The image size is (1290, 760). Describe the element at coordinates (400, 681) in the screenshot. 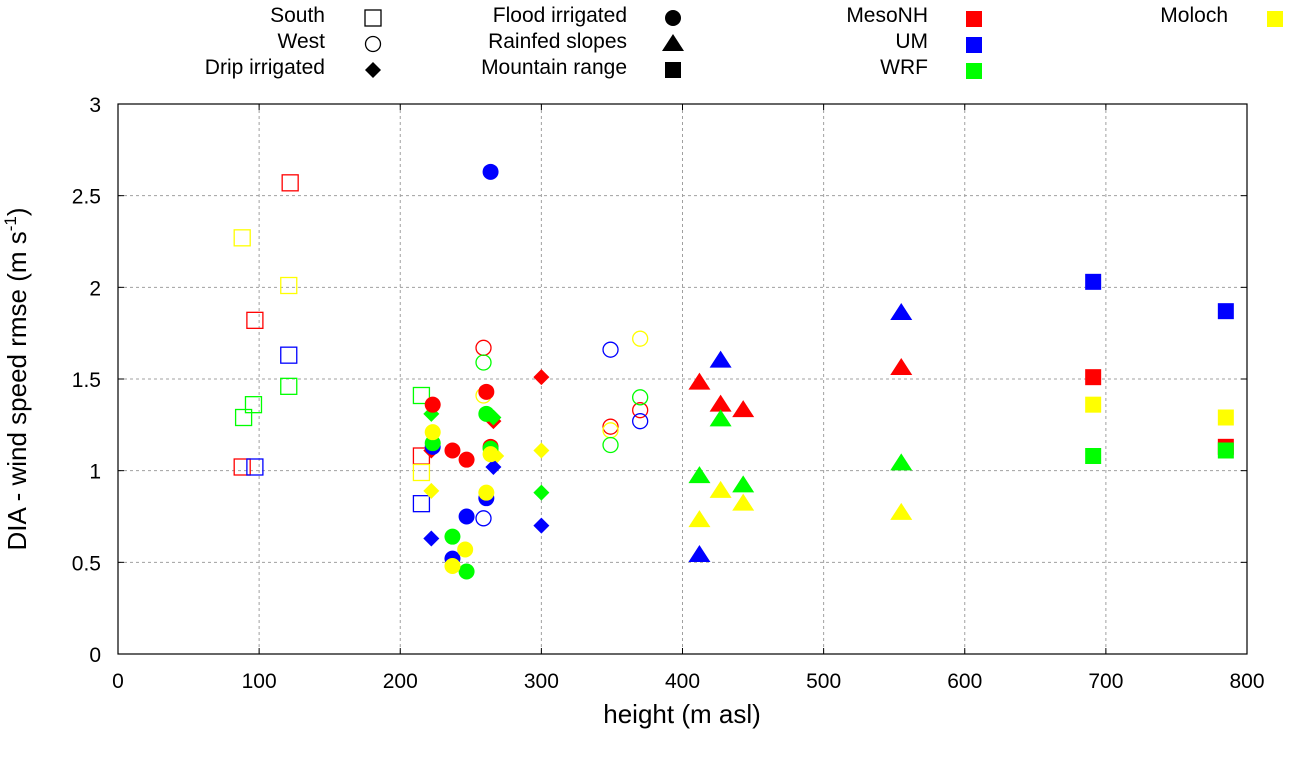

I see `x-tick-label: 200` at that location.